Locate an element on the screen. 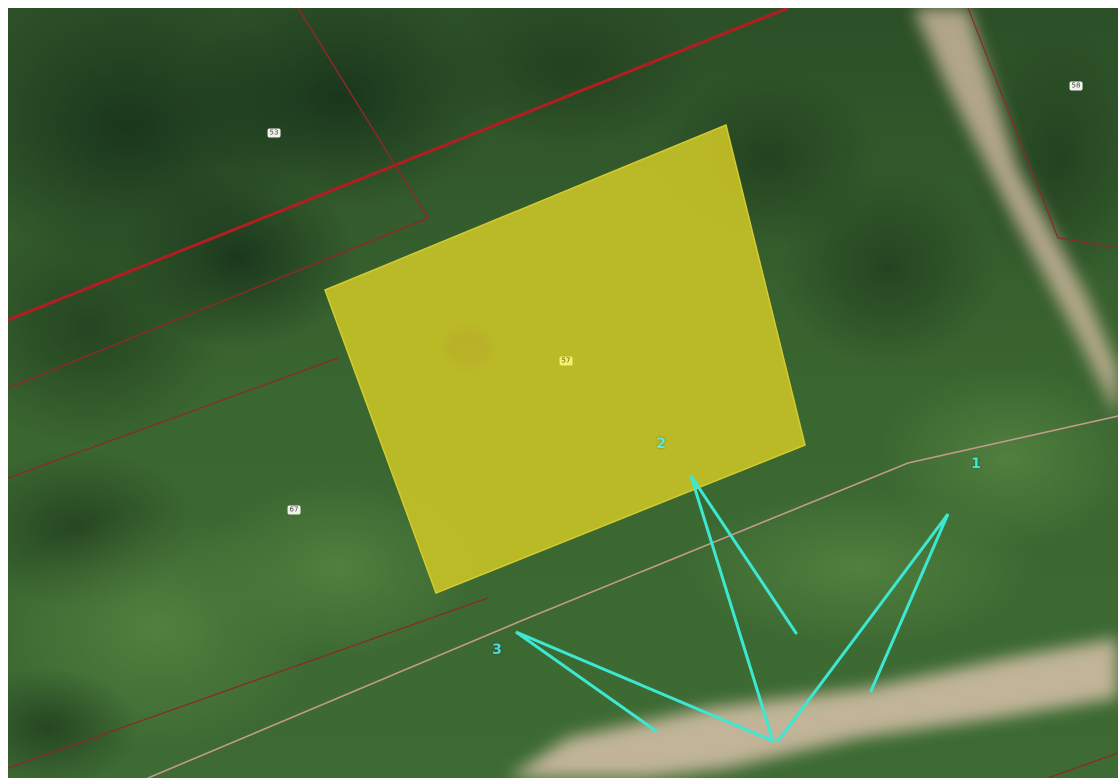  parcel-label-67: 67 is located at coordinates (294, 510).